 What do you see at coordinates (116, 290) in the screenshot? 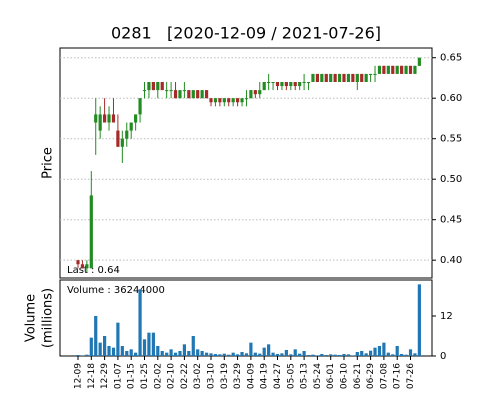
I see `volume-annotation: Volume : 36244000` at bounding box center [116, 290].